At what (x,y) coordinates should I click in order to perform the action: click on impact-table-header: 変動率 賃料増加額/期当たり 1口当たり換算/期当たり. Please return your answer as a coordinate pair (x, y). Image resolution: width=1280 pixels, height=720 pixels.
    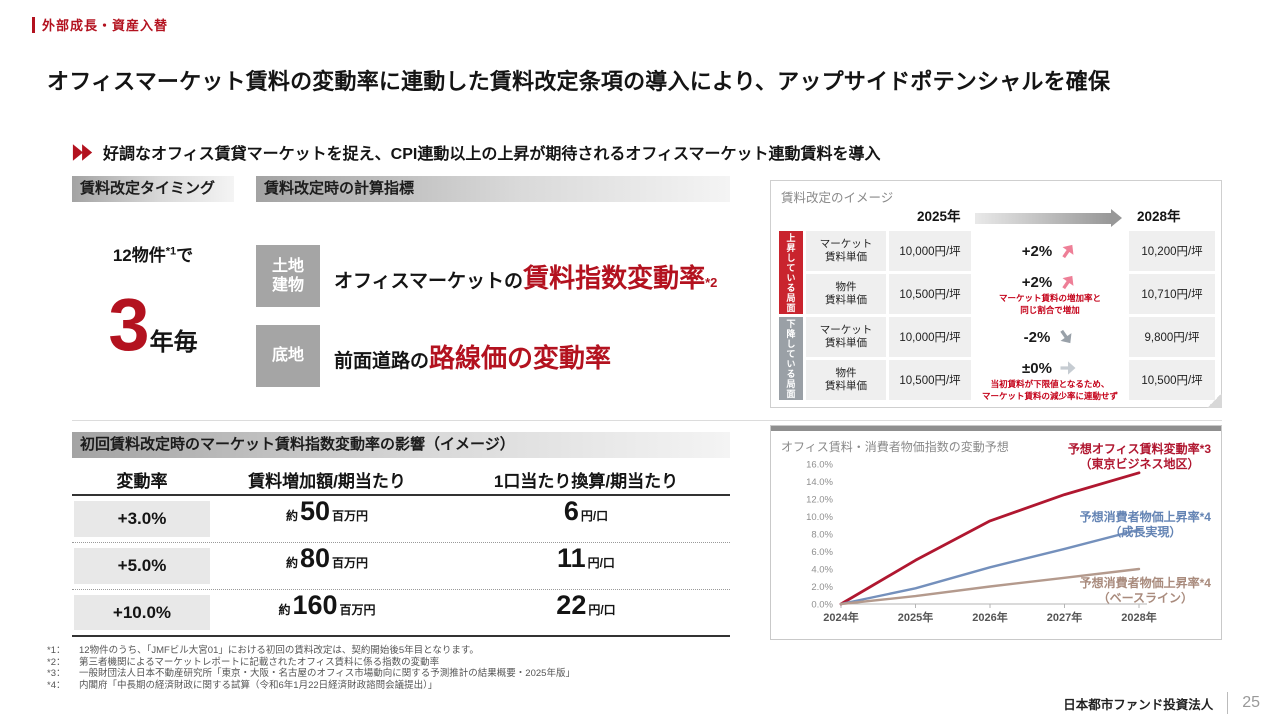
    Looking at the image, I should click on (401, 480).